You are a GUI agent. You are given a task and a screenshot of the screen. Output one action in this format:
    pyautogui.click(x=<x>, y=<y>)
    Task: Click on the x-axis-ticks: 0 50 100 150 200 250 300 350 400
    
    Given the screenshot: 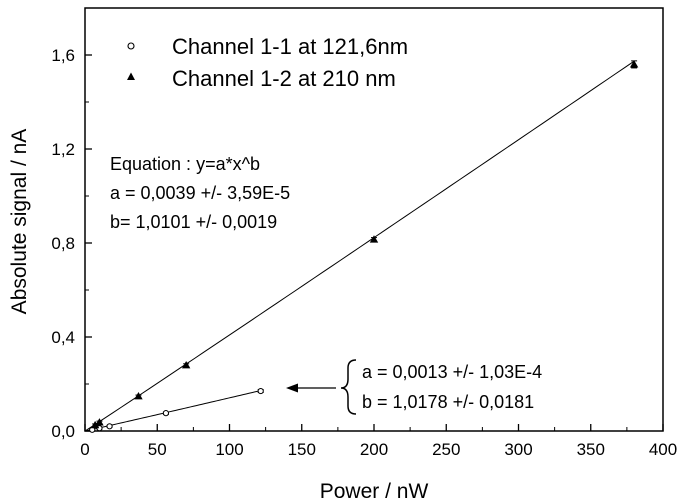 What is the action you would take?
    pyautogui.click(x=378, y=441)
    